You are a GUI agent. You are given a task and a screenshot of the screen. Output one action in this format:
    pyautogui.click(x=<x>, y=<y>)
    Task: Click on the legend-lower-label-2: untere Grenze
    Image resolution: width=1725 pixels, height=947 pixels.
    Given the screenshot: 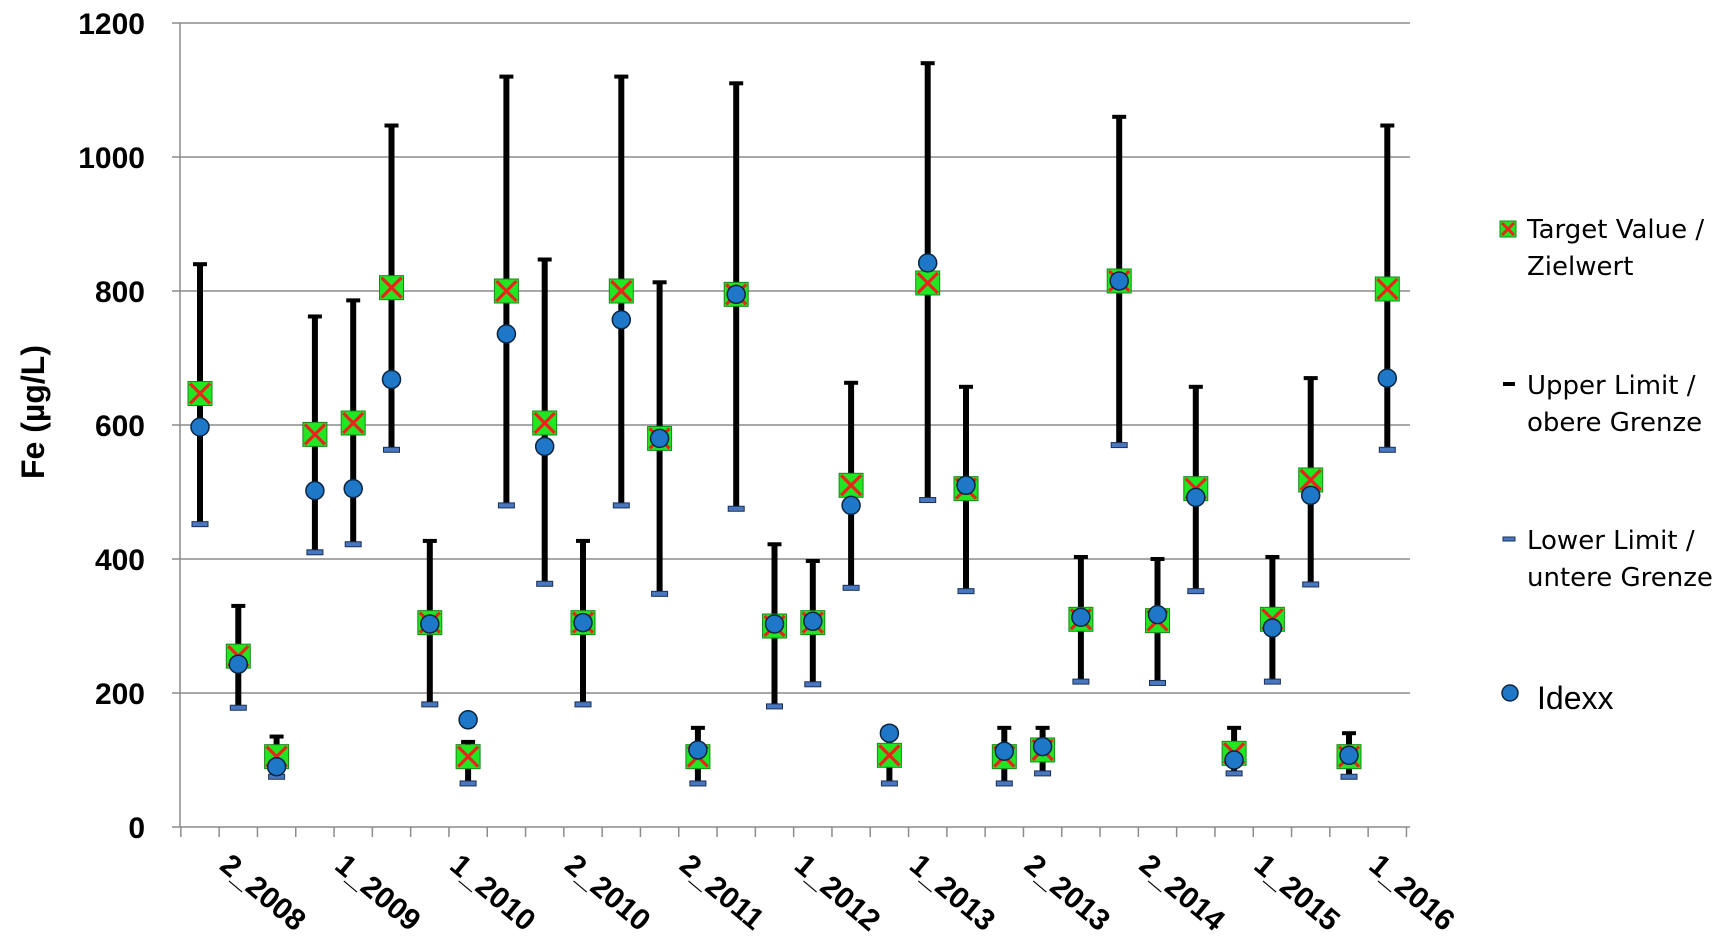 What is the action you would take?
    pyautogui.click(x=1620, y=578)
    